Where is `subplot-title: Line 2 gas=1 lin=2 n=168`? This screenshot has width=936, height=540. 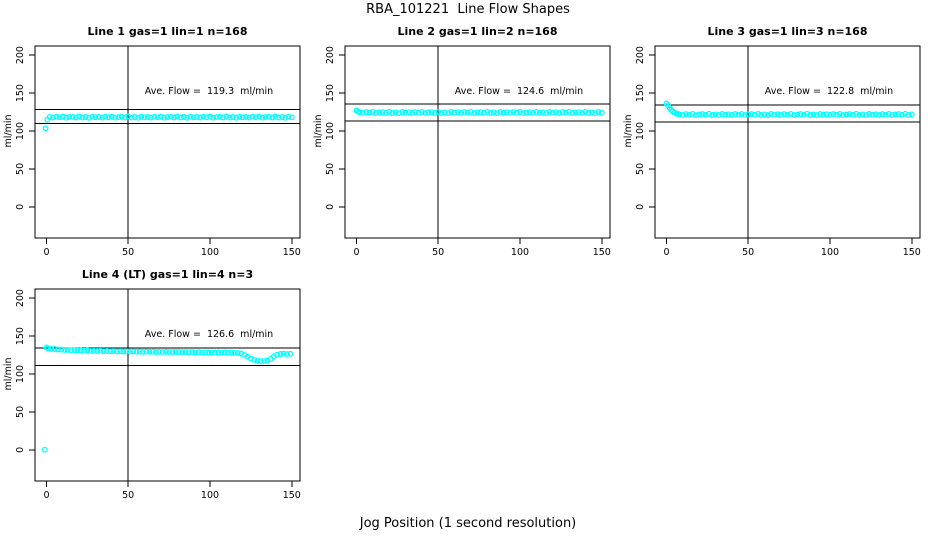 subplot-title: Line 2 gas=1 lin=2 n=168 is located at coordinates (477, 31).